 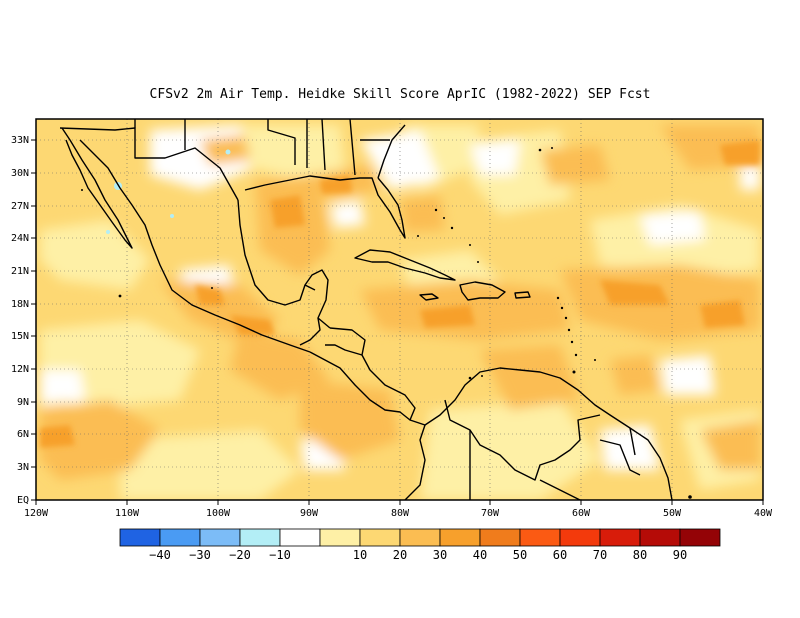 What do you see at coordinates (600, 555) in the screenshot?
I see `colorbar-label: 70` at bounding box center [600, 555].